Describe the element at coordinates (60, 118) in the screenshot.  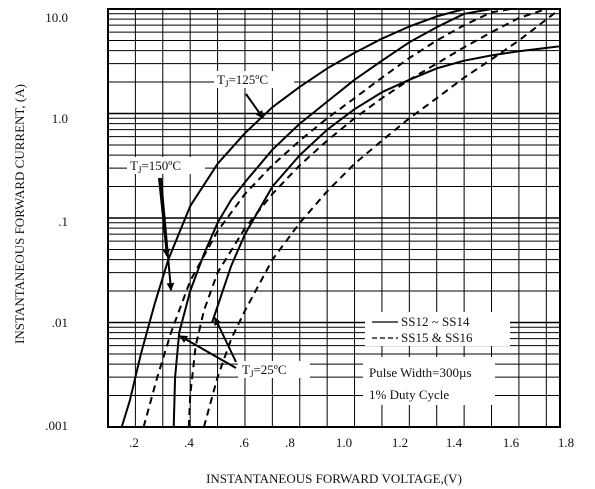
I see `y-tick-label: 1.0` at that location.